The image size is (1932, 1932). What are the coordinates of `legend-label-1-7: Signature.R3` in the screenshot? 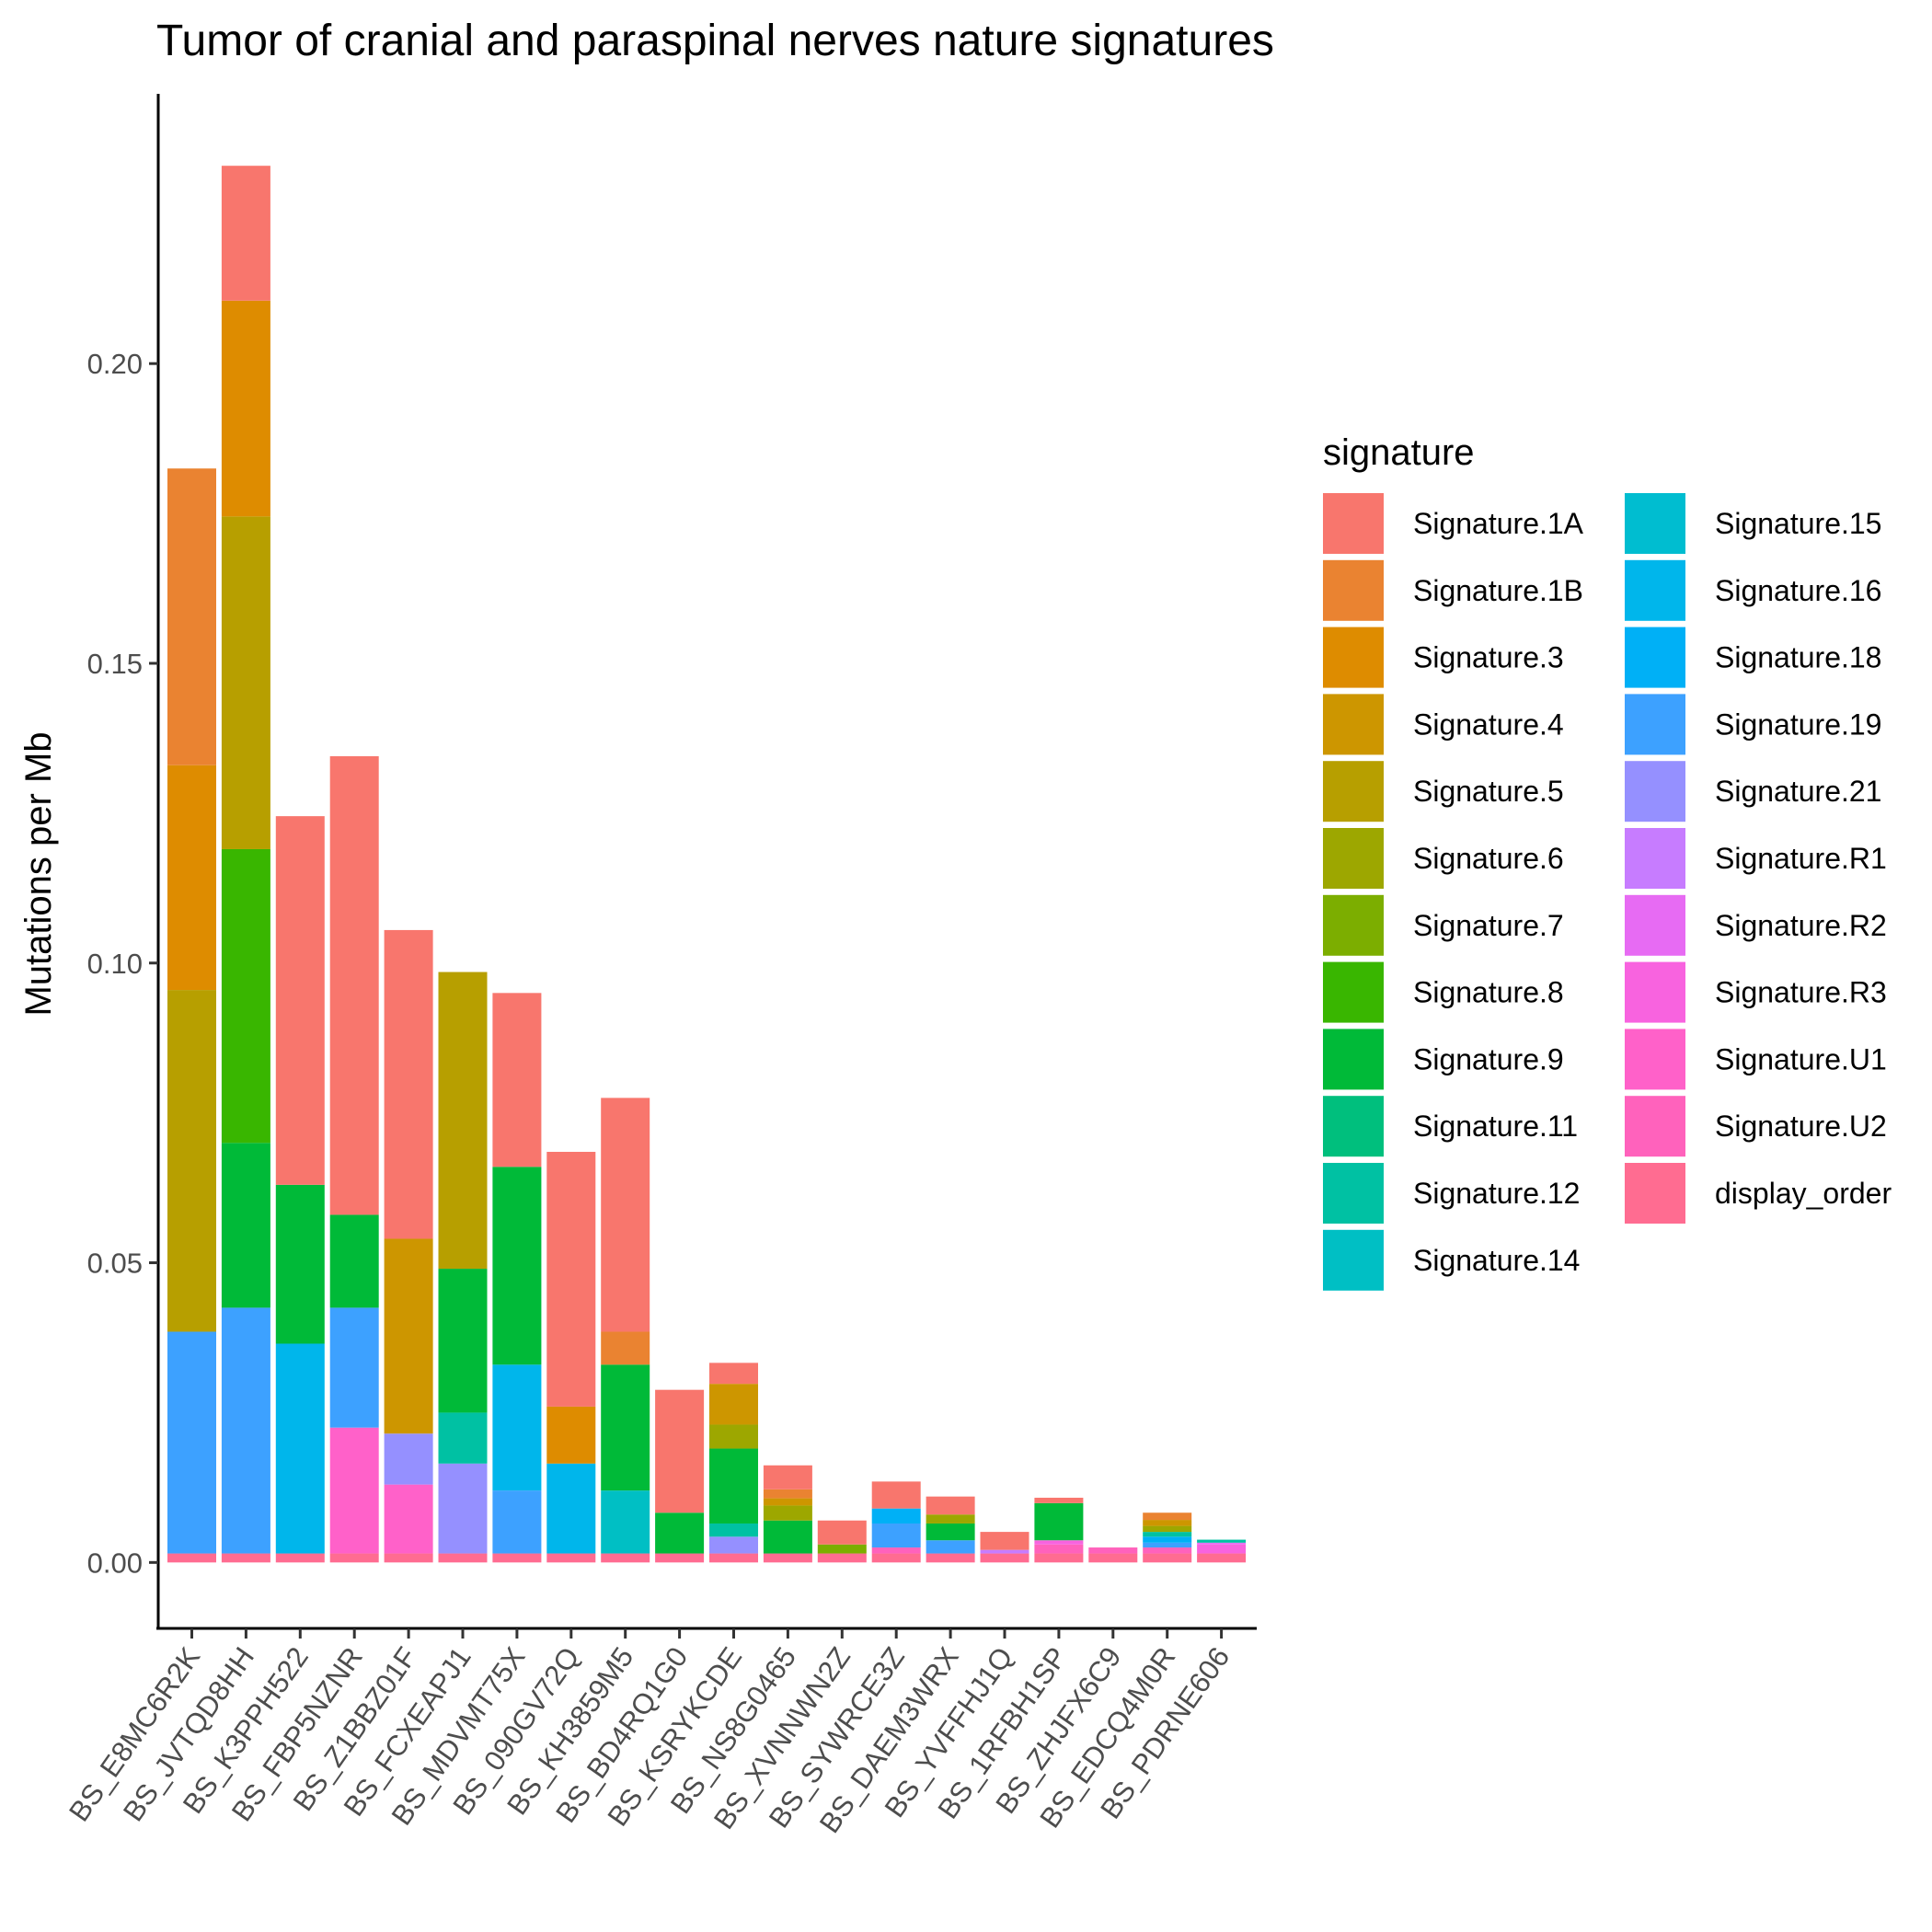 It's located at (1801, 993).